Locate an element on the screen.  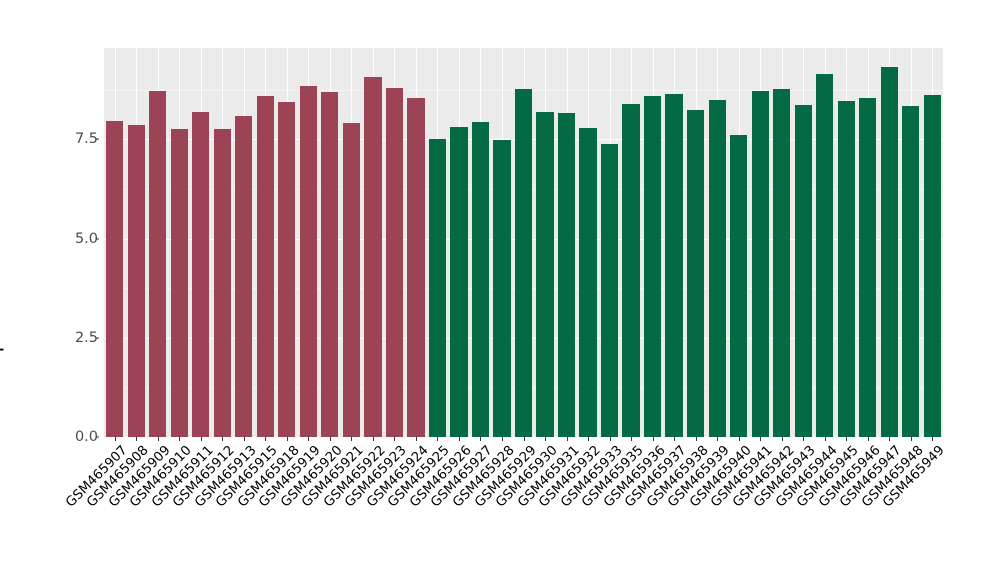
x-axis-ticks is located at coordinates (523, 440).